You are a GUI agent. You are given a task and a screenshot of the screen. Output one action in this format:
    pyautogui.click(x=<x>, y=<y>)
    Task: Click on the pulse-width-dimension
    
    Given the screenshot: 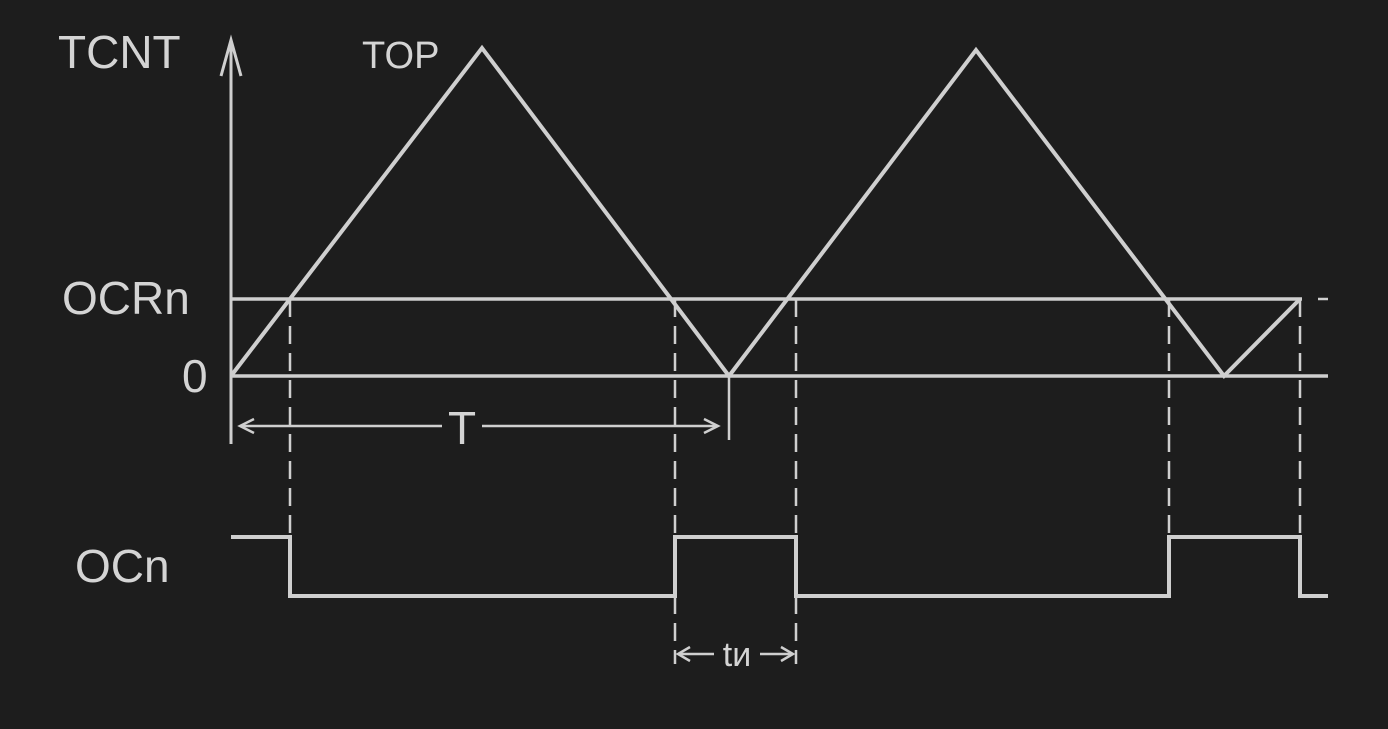 What is the action you would take?
    pyautogui.click(x=735, y=654)
    